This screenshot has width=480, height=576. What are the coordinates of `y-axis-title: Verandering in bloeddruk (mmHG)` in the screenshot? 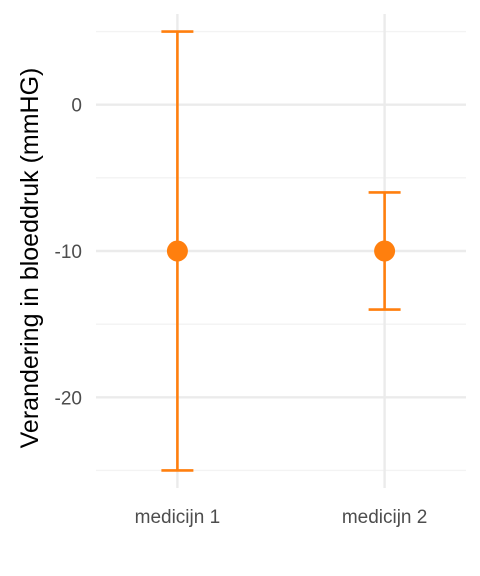 It's located at (30, 258).